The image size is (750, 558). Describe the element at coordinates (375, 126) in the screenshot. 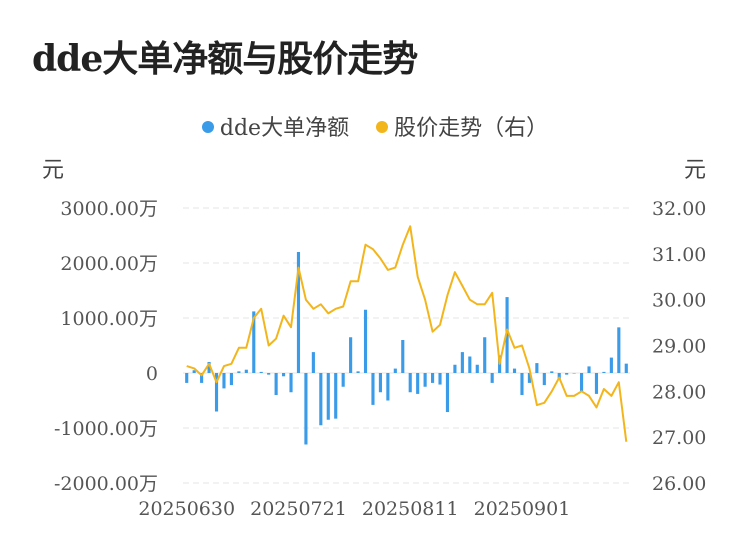

I see `legend: dde大单净额 股价走势（右）` at that location.